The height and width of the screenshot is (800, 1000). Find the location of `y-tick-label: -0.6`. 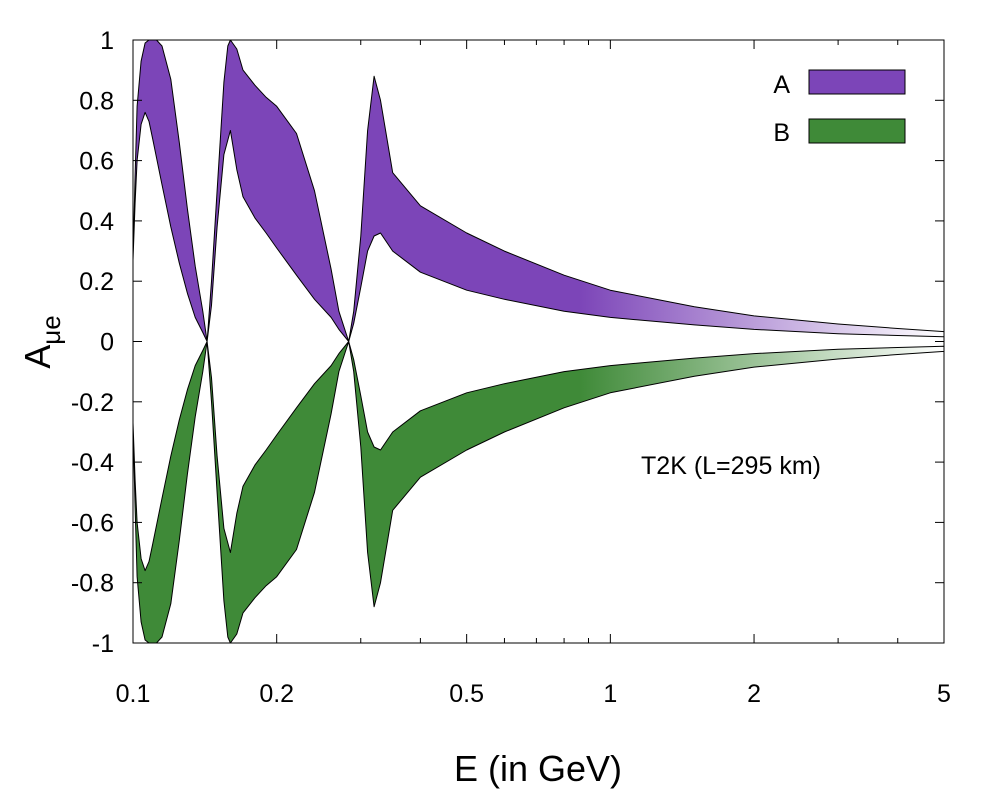

y-tick-label: -0.6 is located at coordinates (92, 523).